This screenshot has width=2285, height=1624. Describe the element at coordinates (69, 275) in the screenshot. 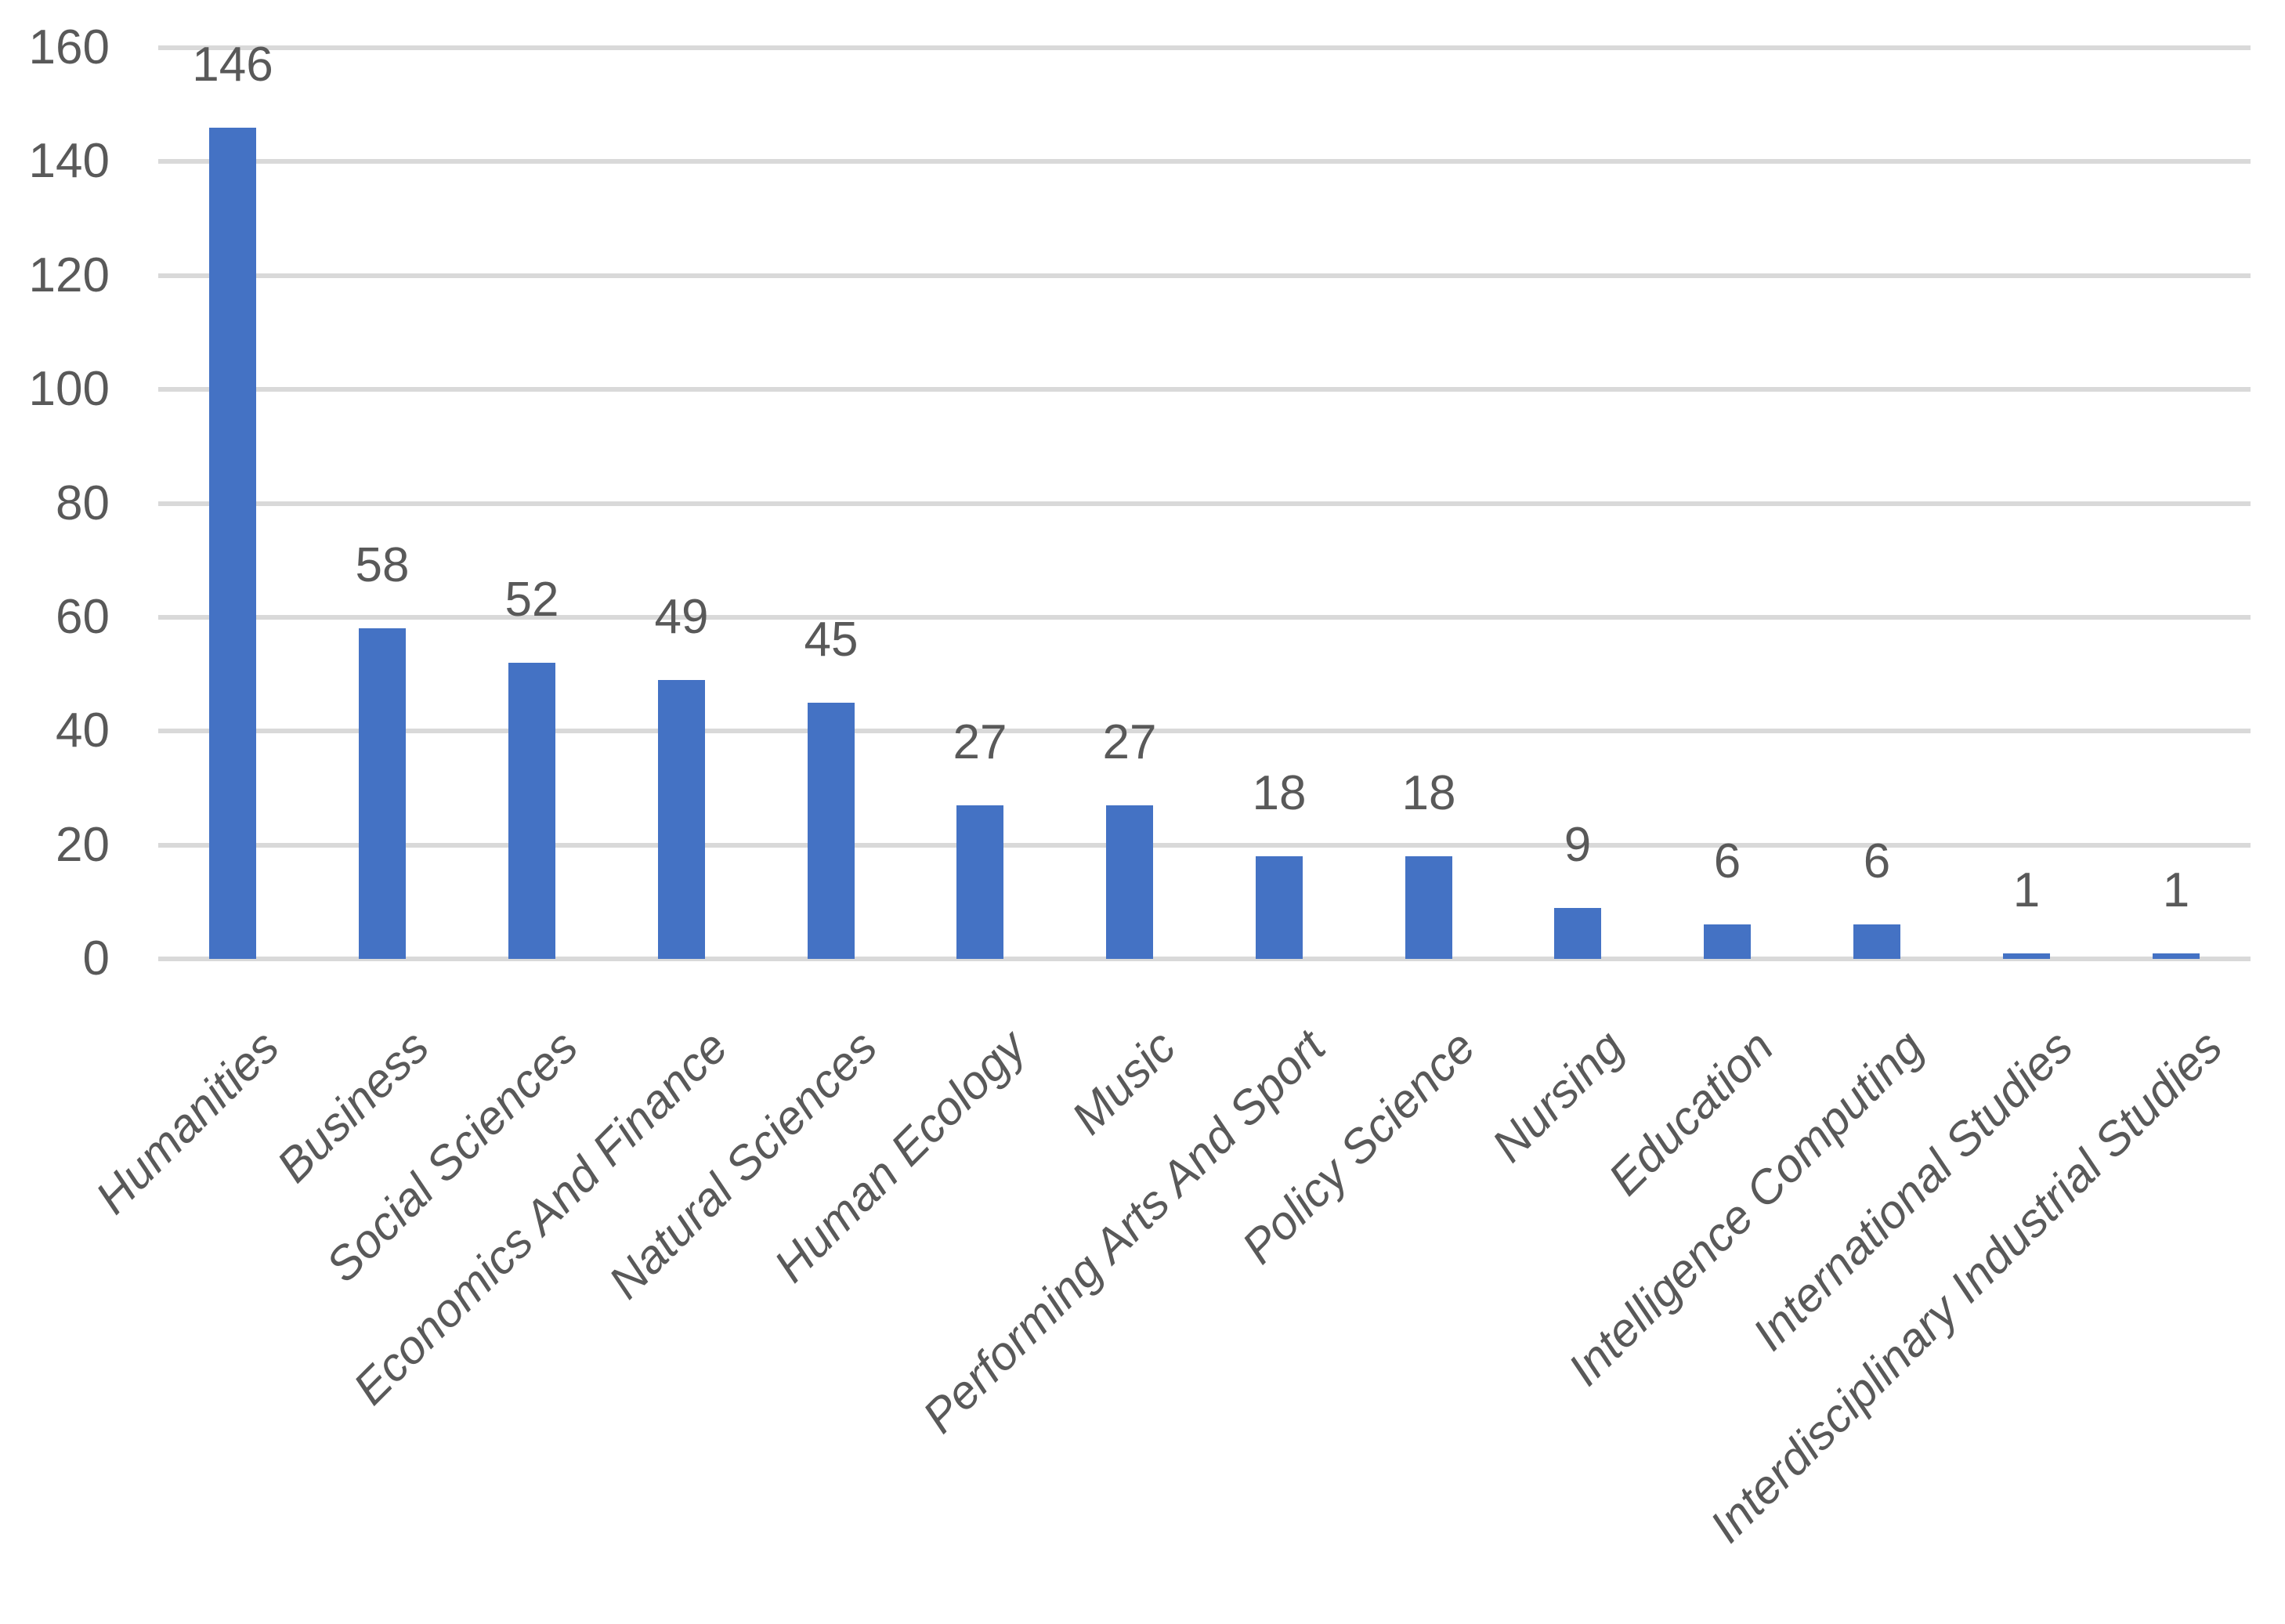

I see `y-tick-label: 120` at that location.